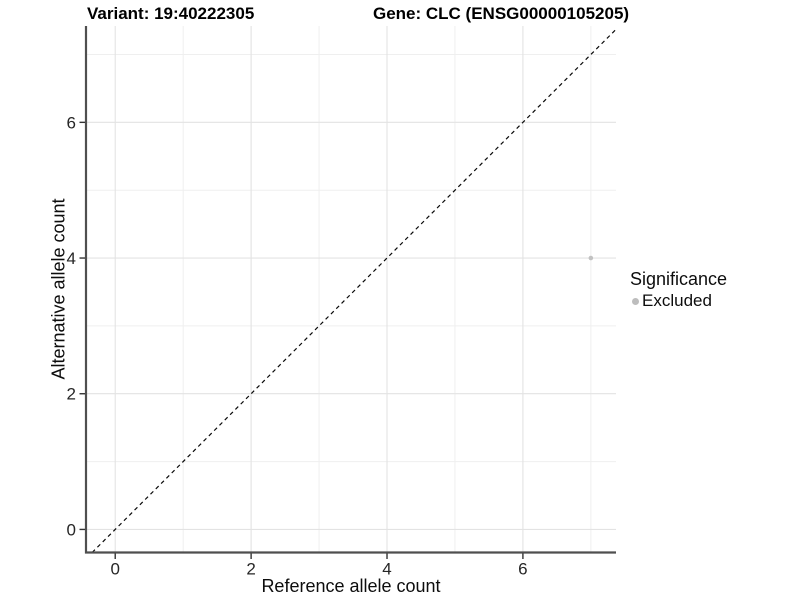  Describe the element at coordinates (250, 569) in the screenshot. I see `x-tick-label: 2` at that location.